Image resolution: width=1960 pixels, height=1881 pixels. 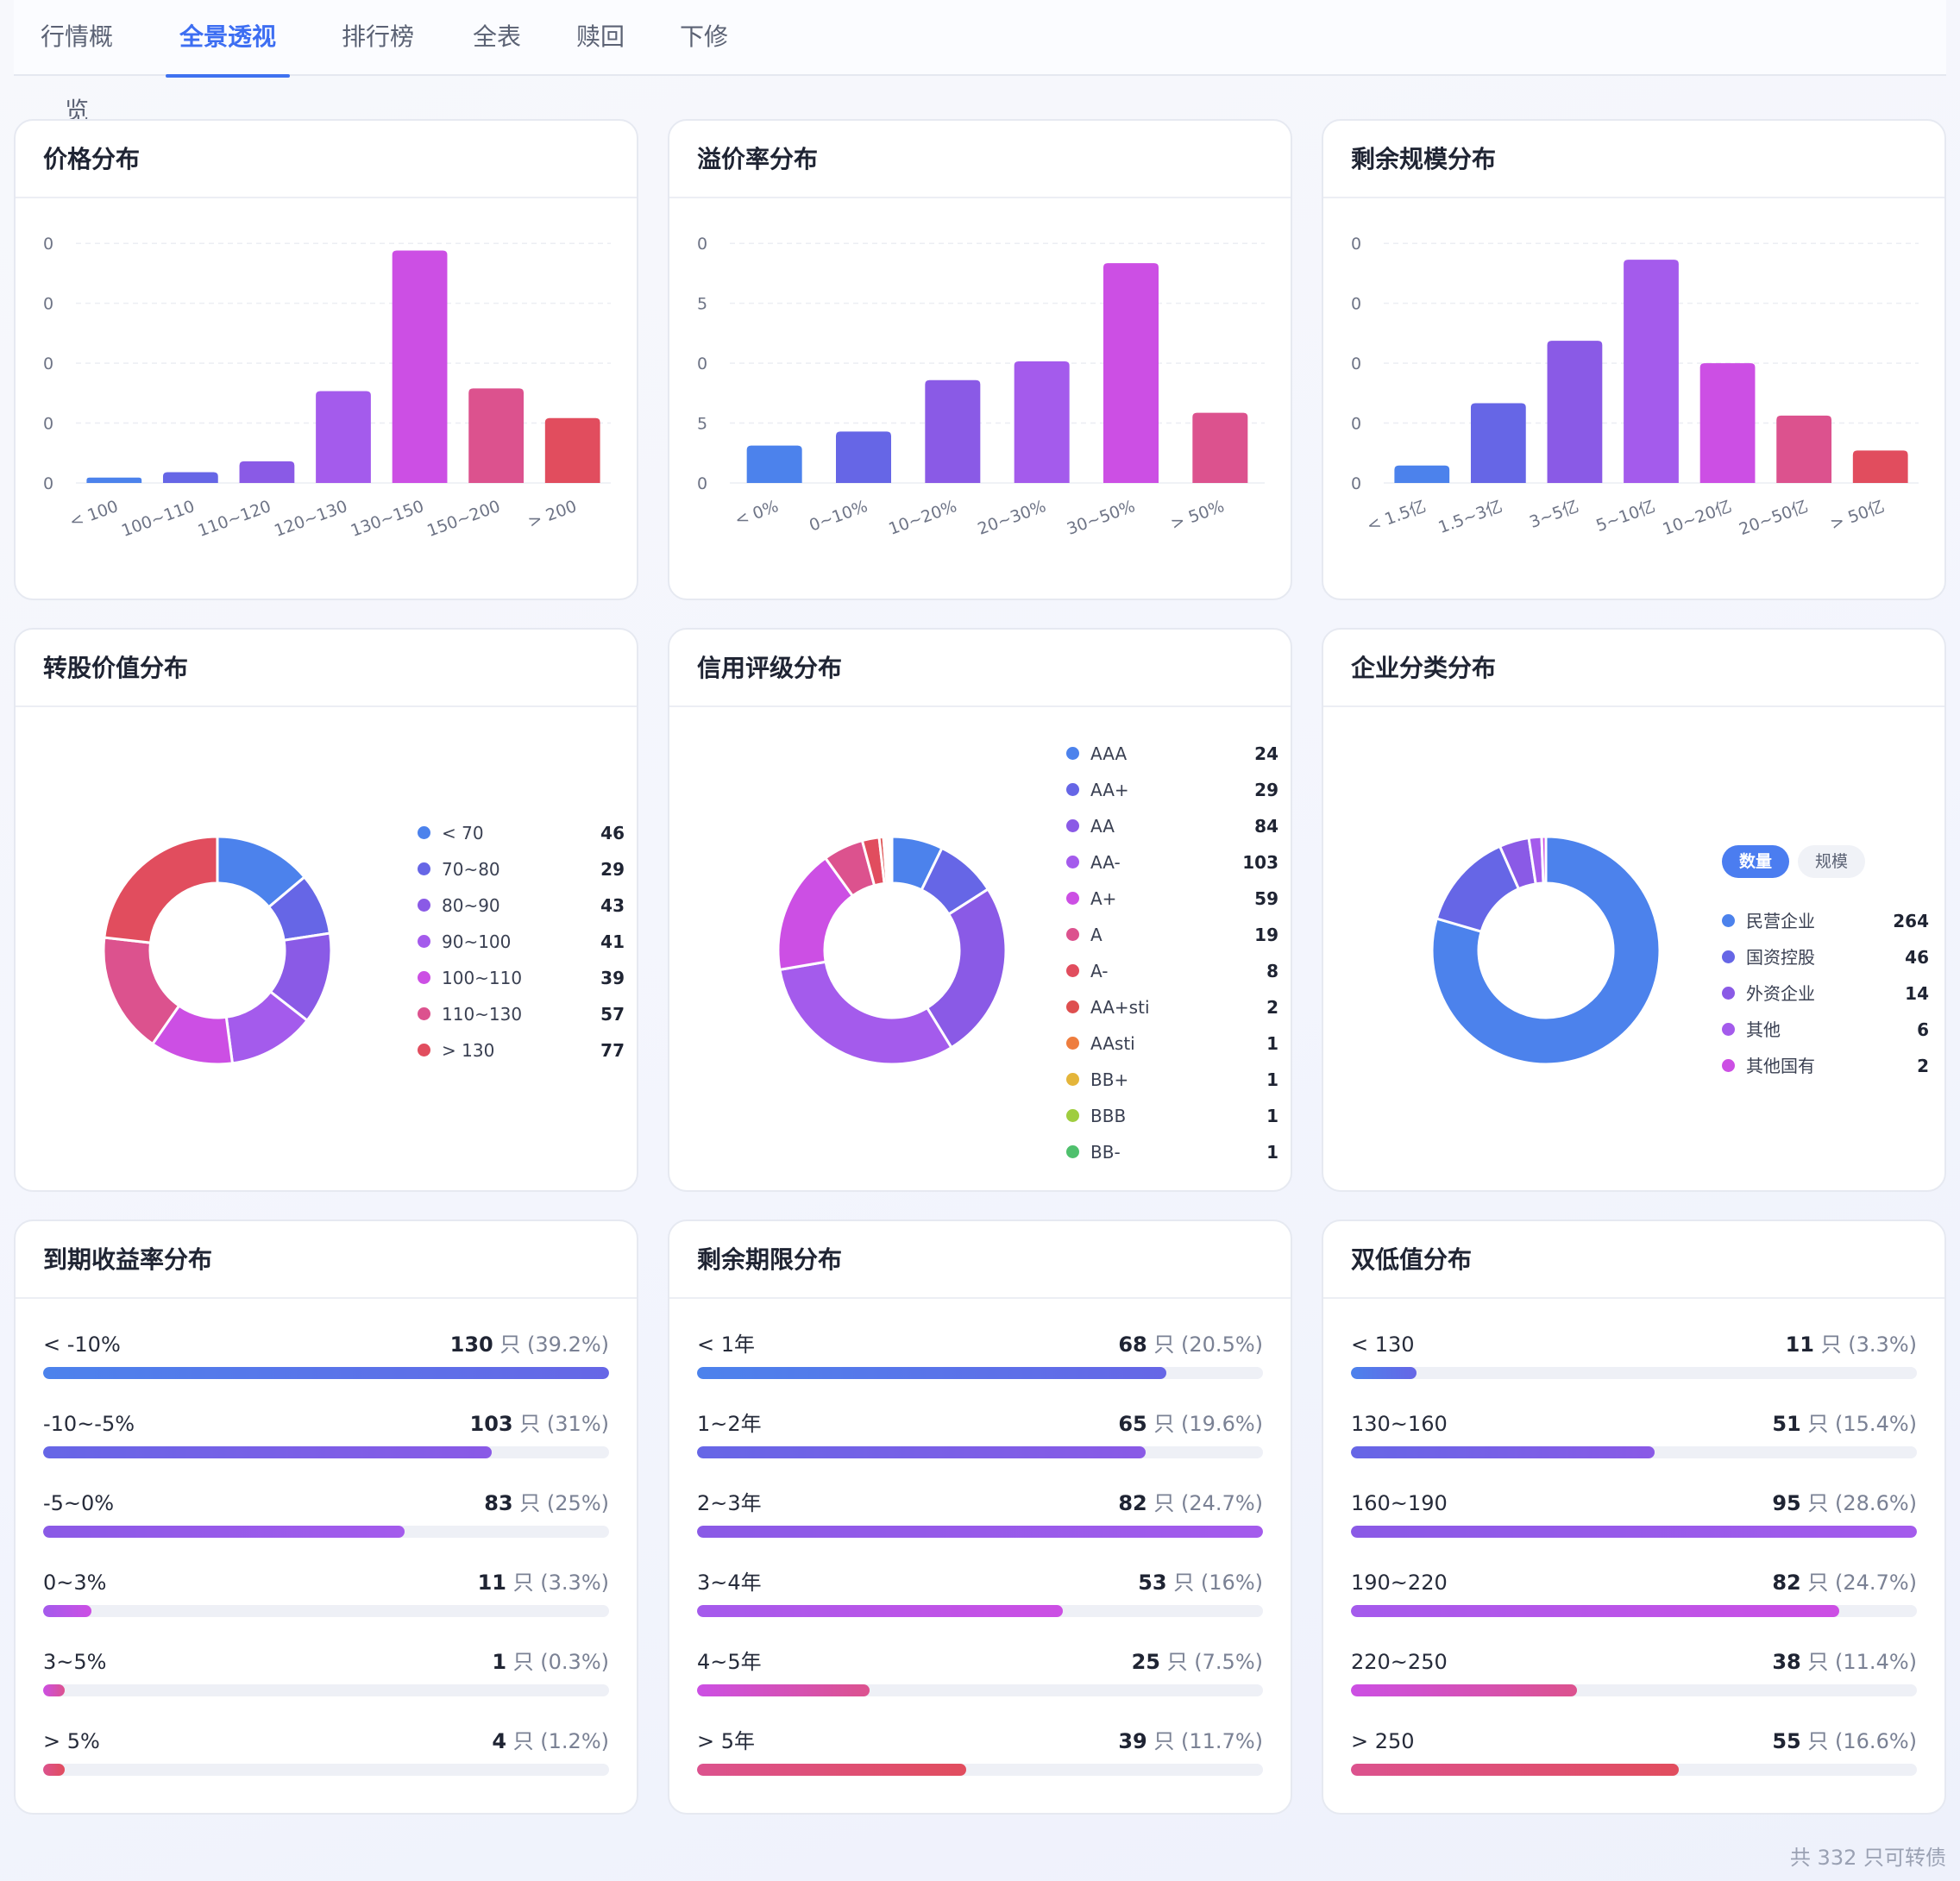 What do you see at coordinates (1755, 862) in the screenshot?
I see `toggle-count-button: 数量` at bounding box center [1755, 862].